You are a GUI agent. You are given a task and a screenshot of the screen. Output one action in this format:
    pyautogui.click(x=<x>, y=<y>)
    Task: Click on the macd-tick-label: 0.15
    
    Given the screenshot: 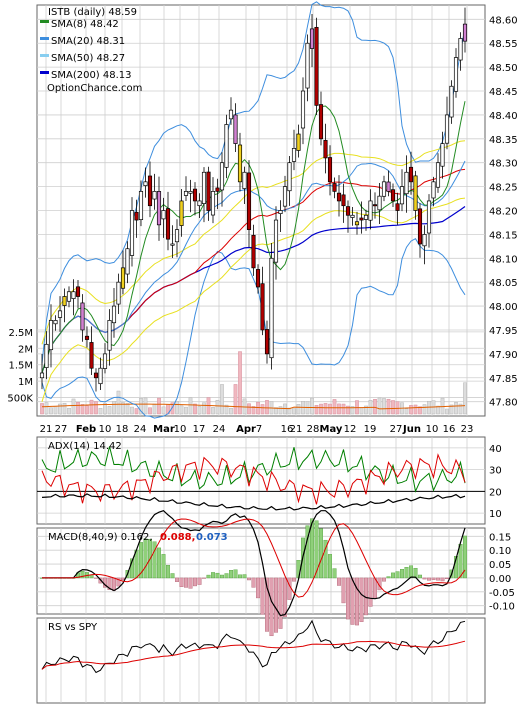 What is the action you would take?
    pyautogui.click(x=500, y=537)
    